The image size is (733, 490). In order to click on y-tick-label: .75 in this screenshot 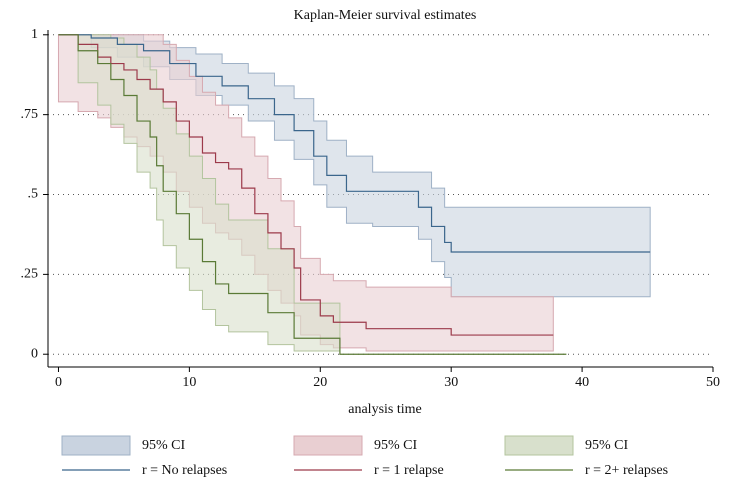, I will do `click(30, 114)`.